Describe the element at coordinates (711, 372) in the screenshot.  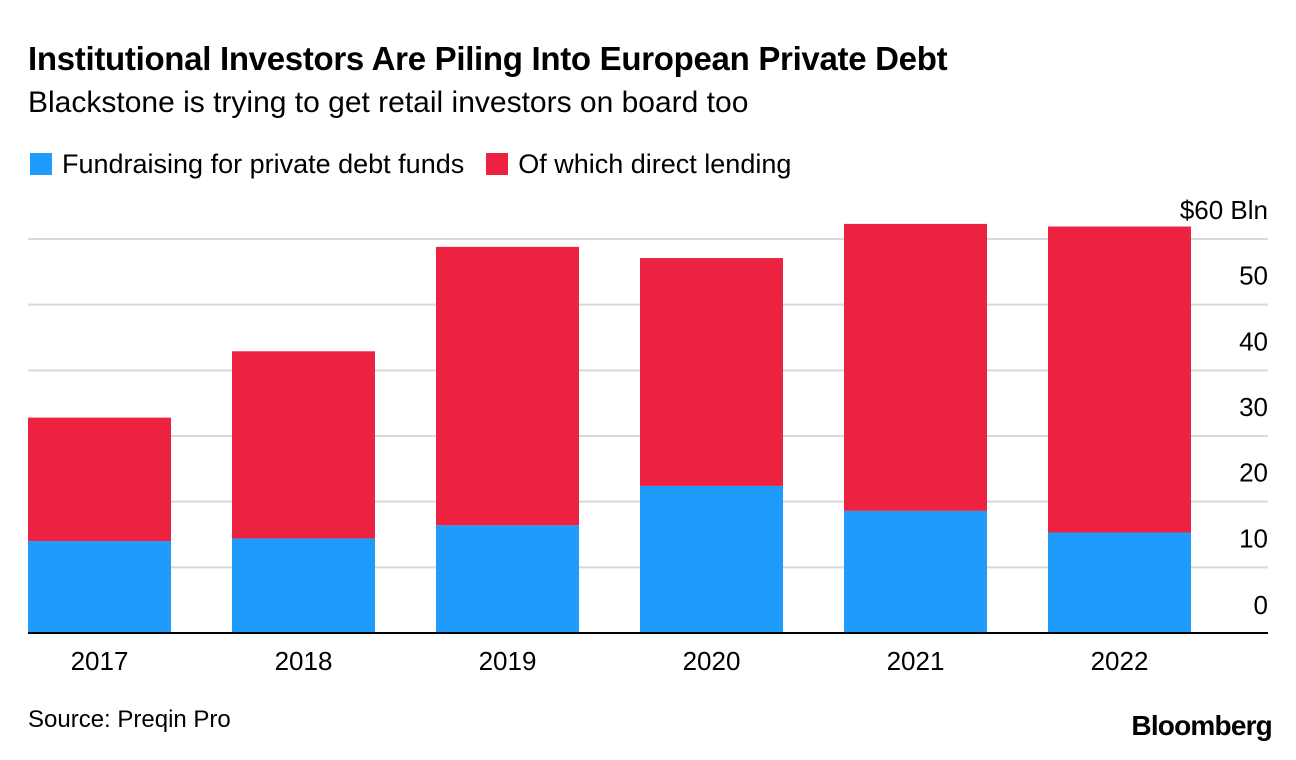
I see `bar-direct-lending-2020` at that location.